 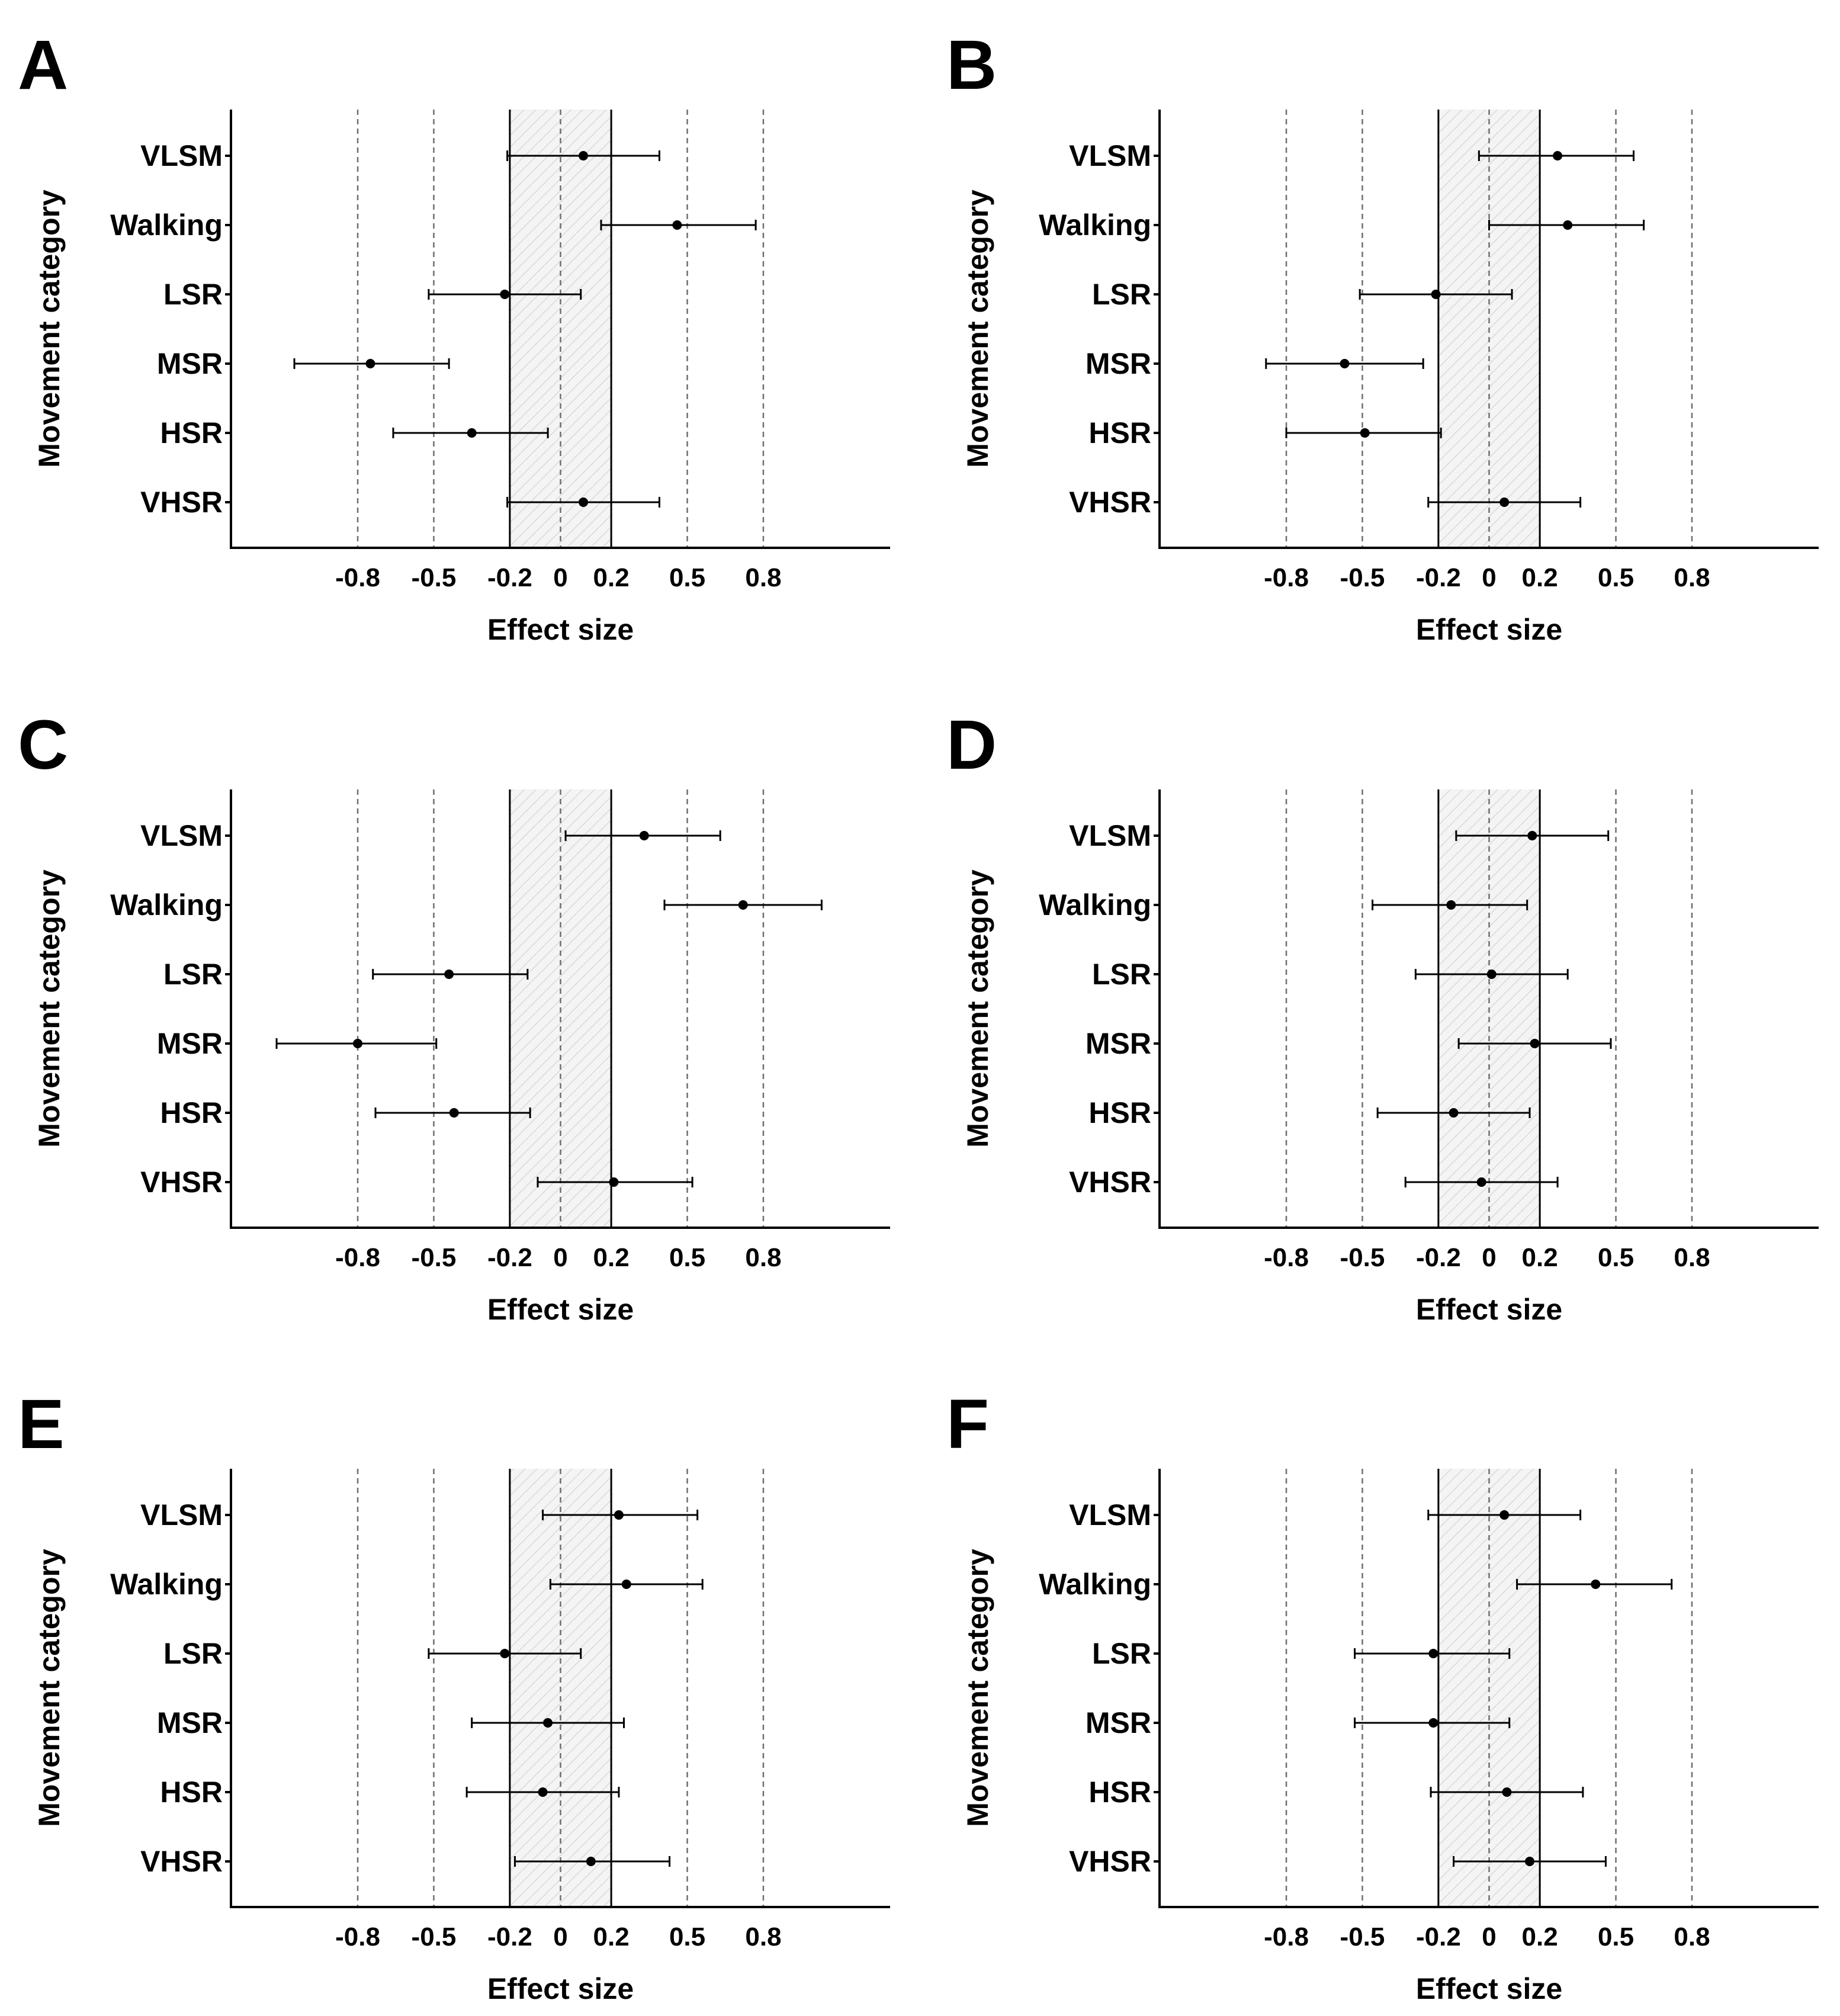 What do you see at coordinates (1489, 577) in the screenshot?
I see `x-tick-label: 0` at bounding box center [1489, 577].